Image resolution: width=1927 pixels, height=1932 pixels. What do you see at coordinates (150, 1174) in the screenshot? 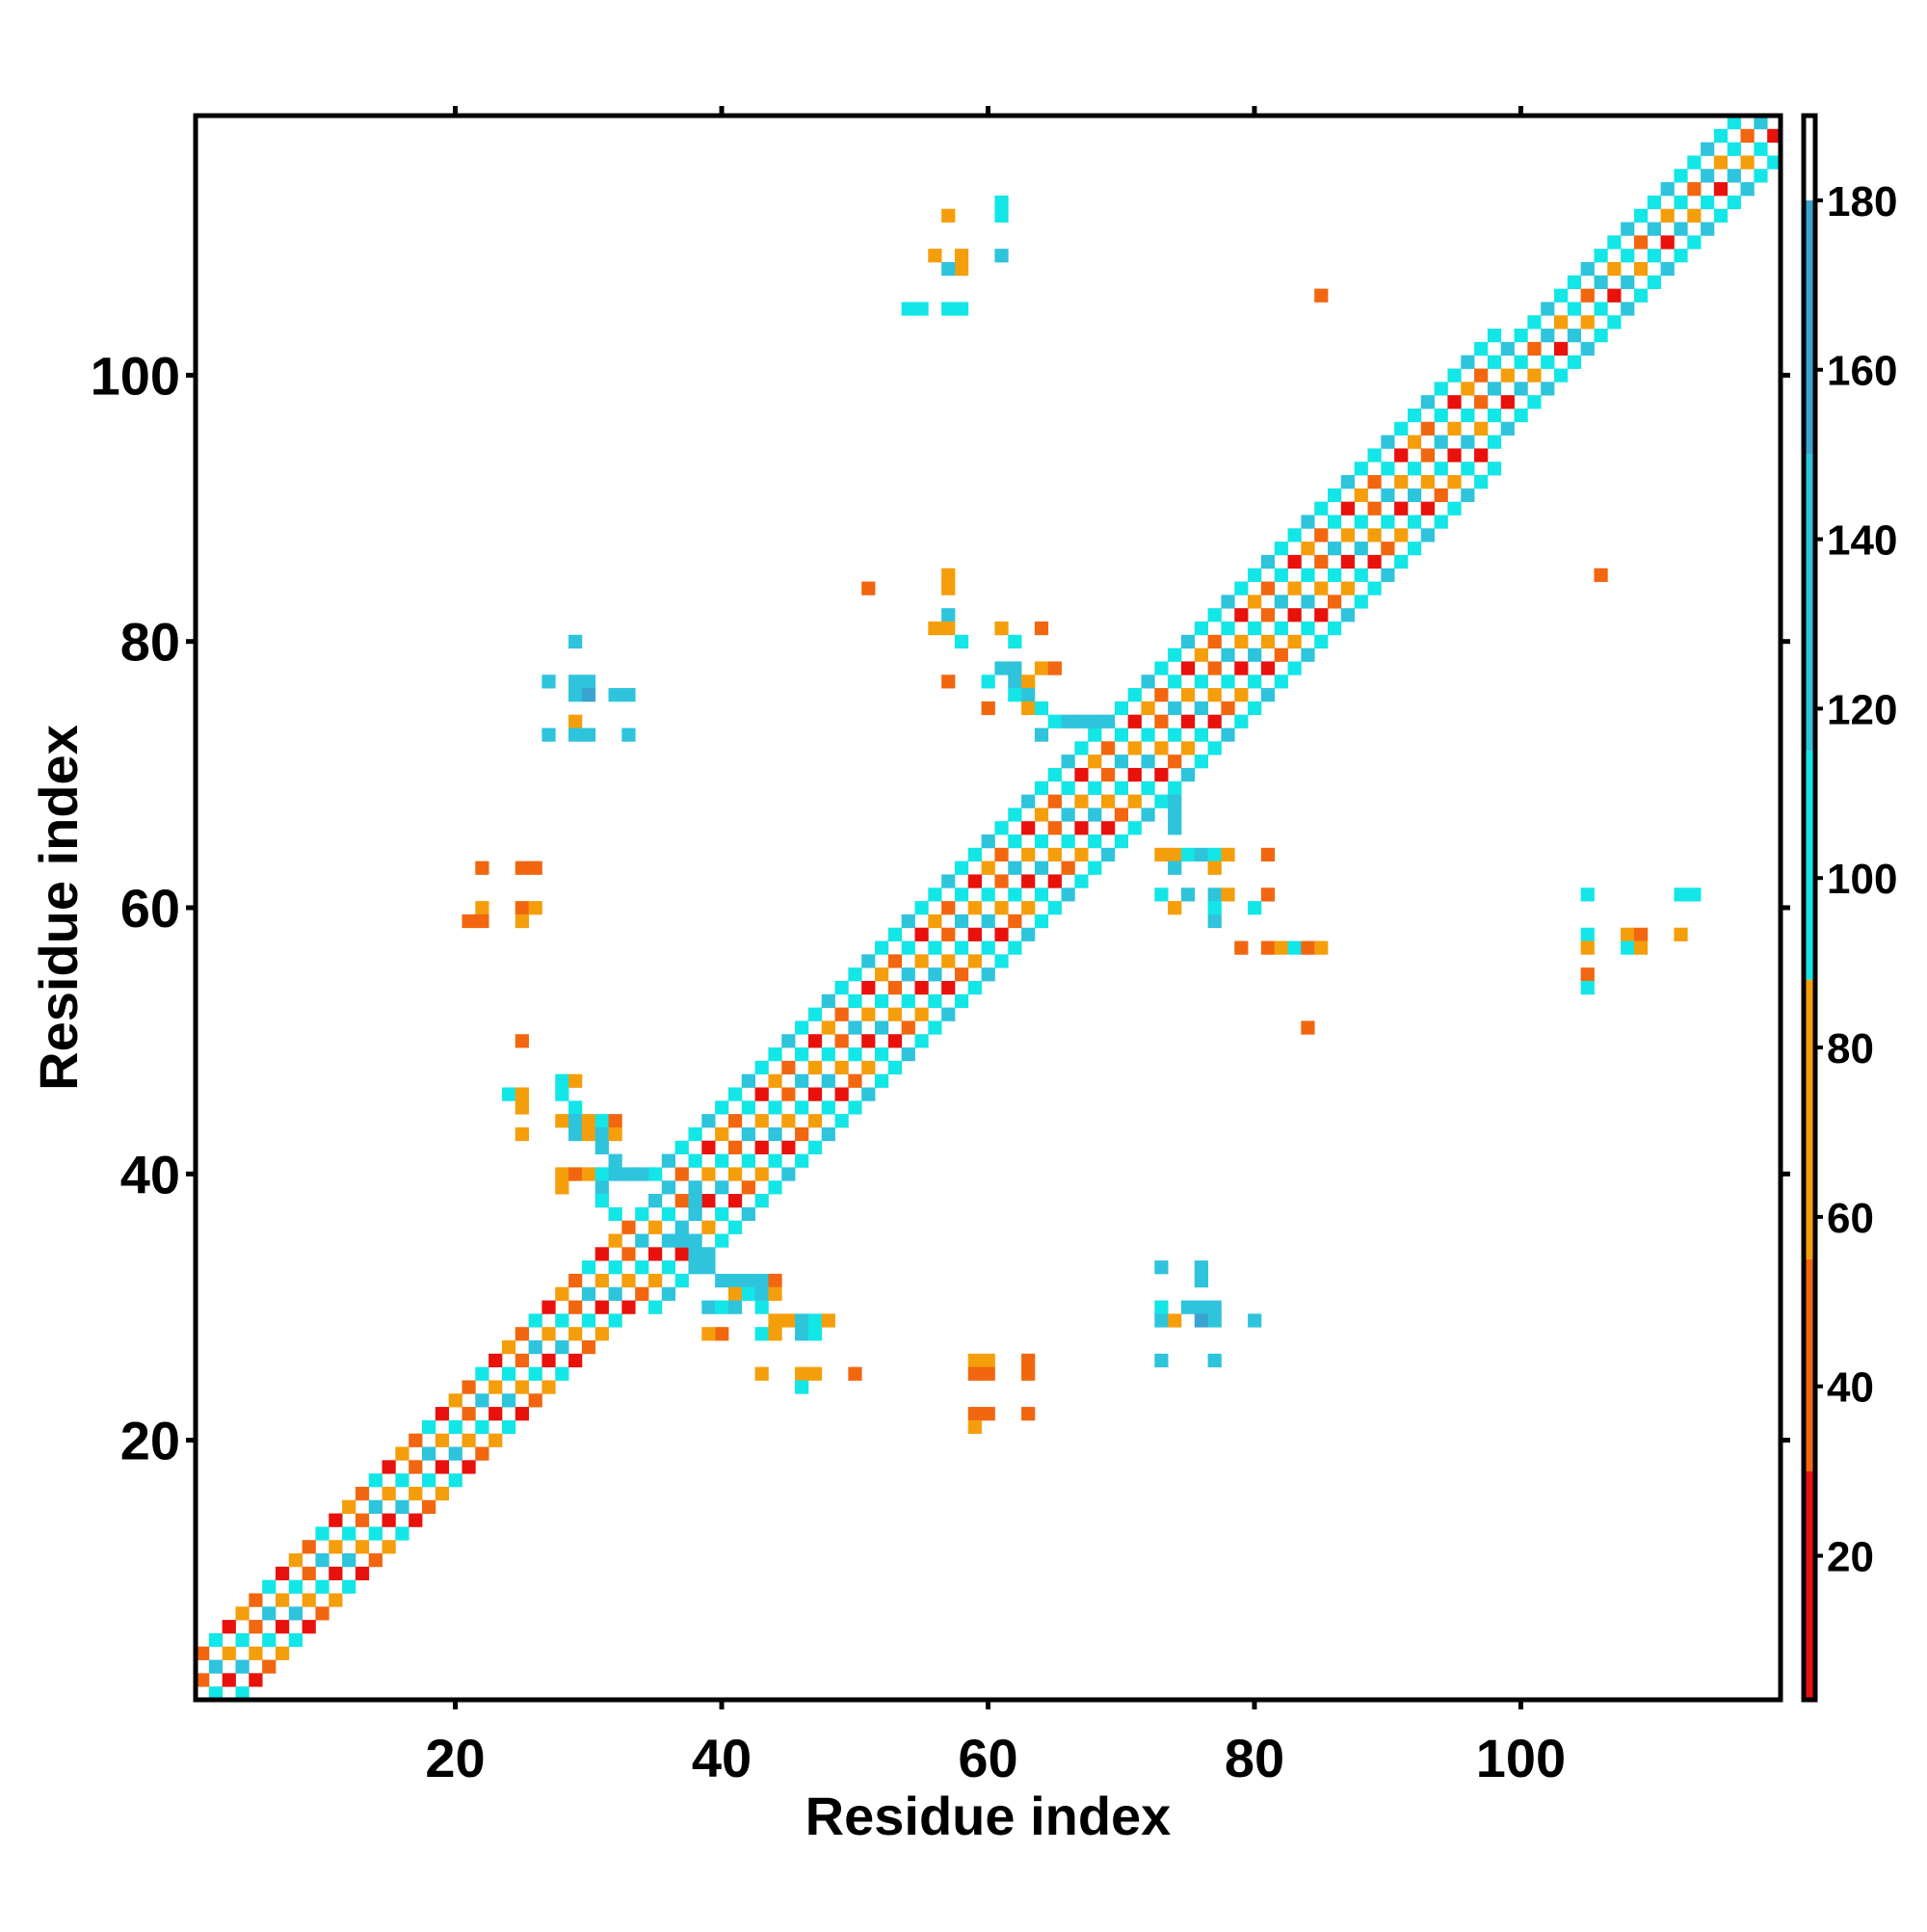
I see `y-tick-label: 40` at bounding box center [150, 1174].